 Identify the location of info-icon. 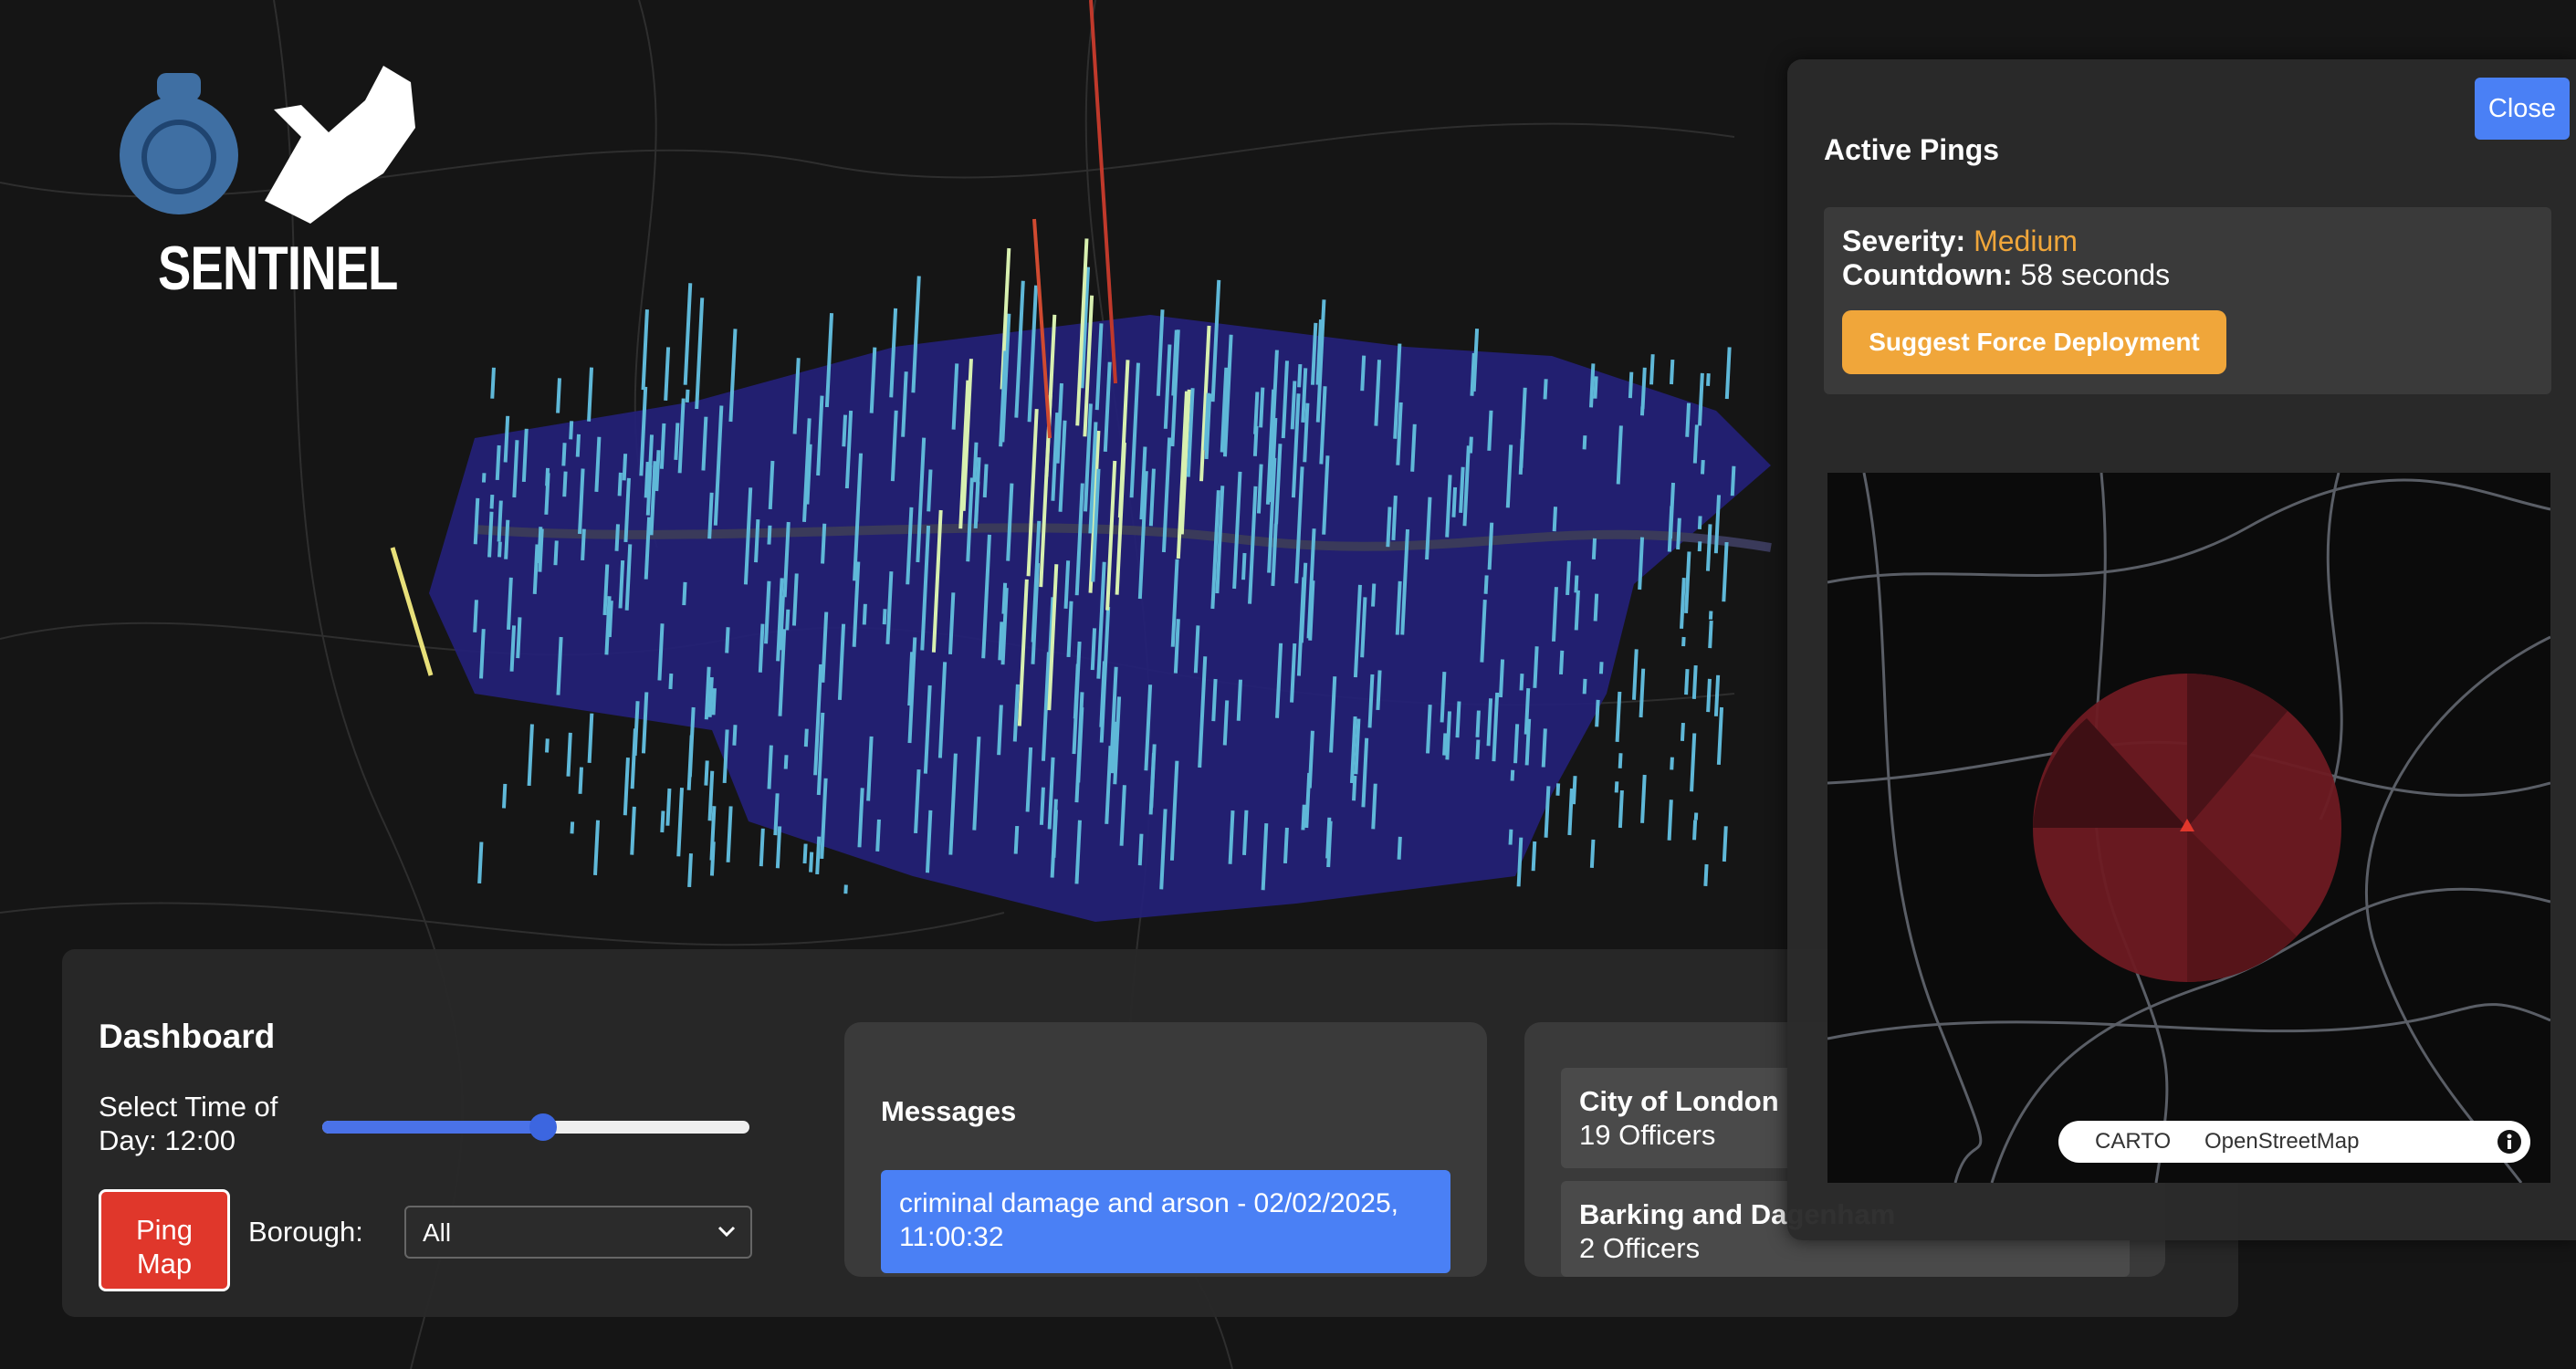
(2509, 1142).